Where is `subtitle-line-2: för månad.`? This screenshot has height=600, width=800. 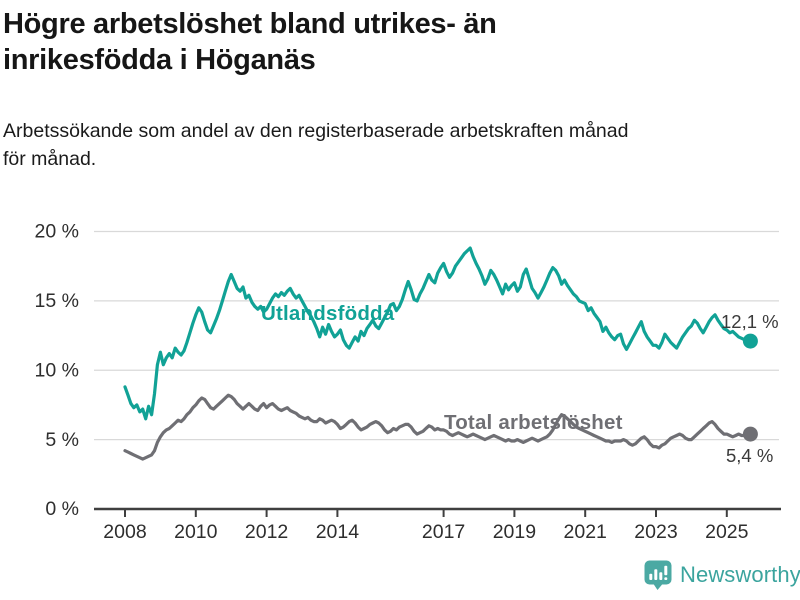 subtitle-line-2: för månad. is located at coordinates (50, 159).